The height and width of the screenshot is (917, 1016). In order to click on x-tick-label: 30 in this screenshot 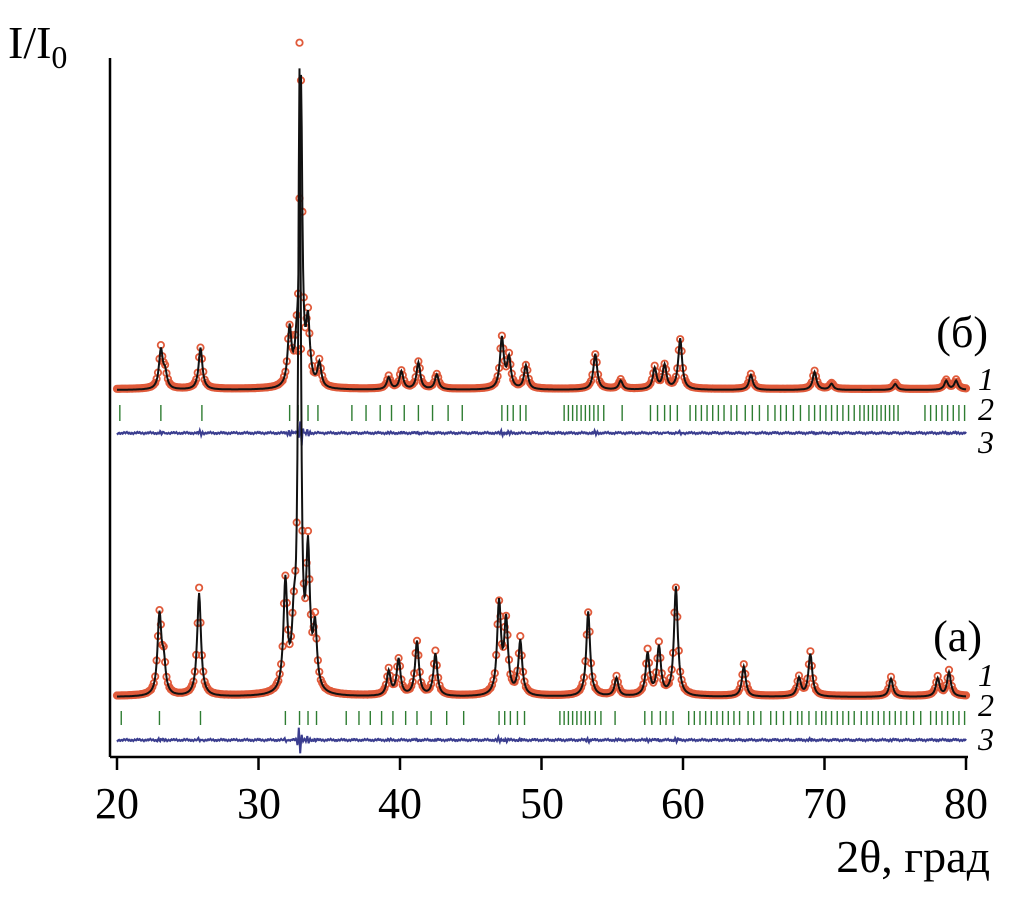, I will do `click(259, 803)`.